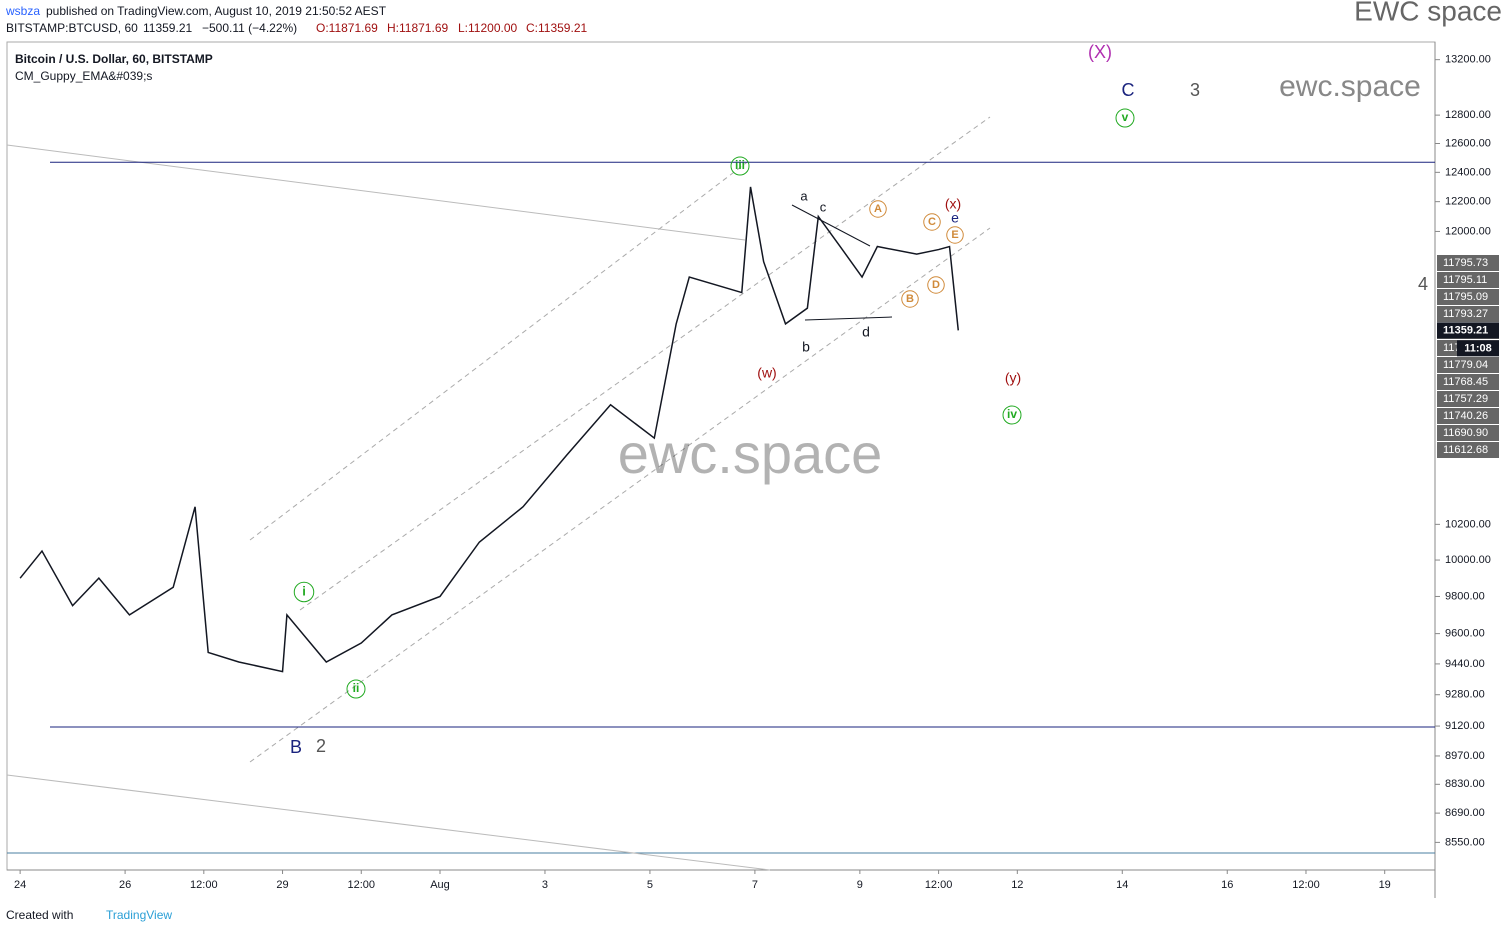 This screenshot has height=934, width=1504. Describe the element at coordinates (1465, 280) in the screenshot. I see `price-label: 11795.11` at that location.